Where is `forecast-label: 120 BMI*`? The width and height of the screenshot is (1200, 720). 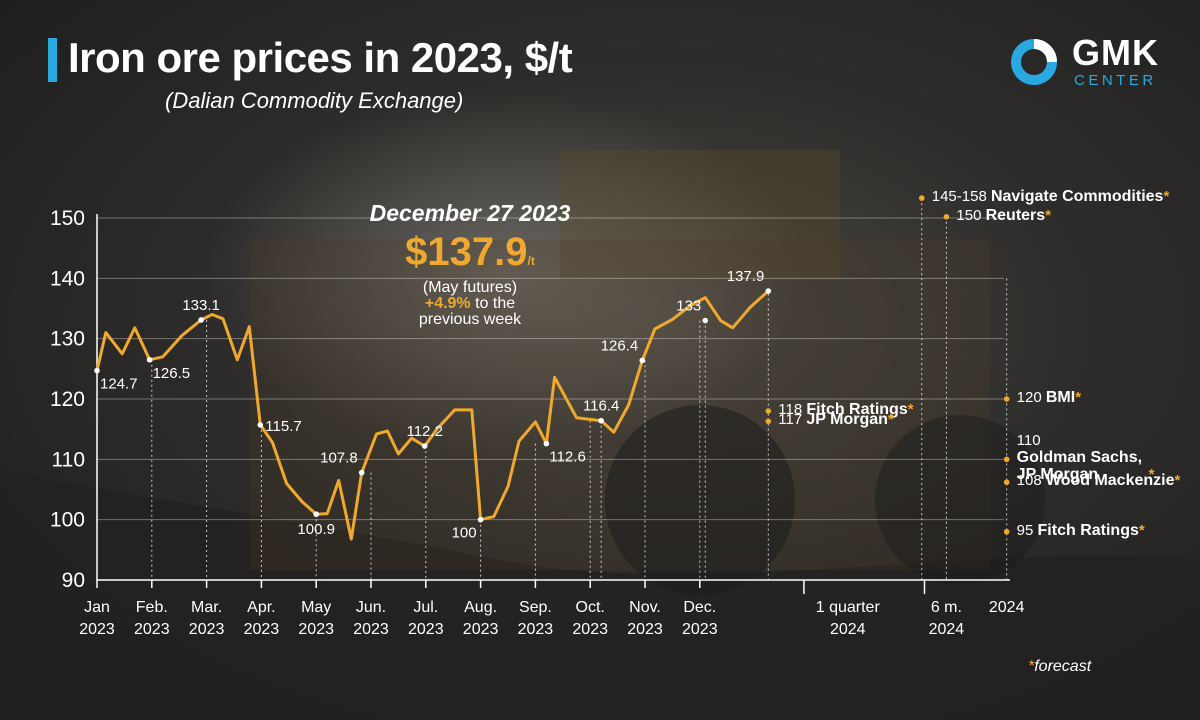 forecast-label: 120 BMI* is located at coordinates (1049, 398).